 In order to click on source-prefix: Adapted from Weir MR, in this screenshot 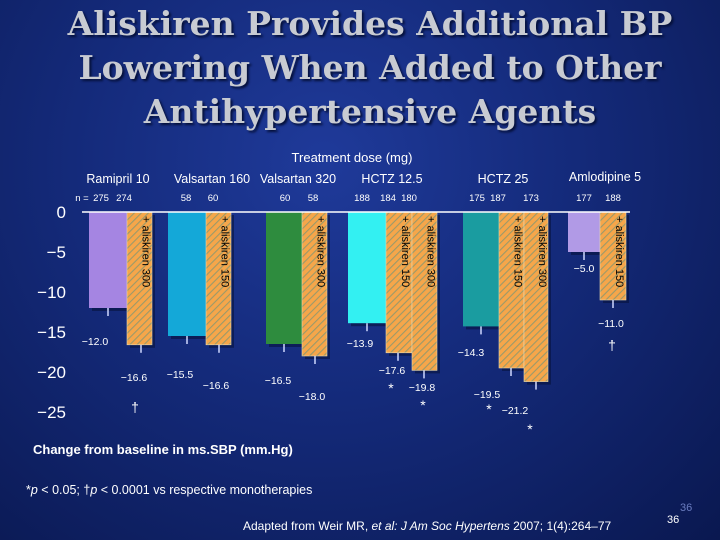, I will do `click(307, 526)`.